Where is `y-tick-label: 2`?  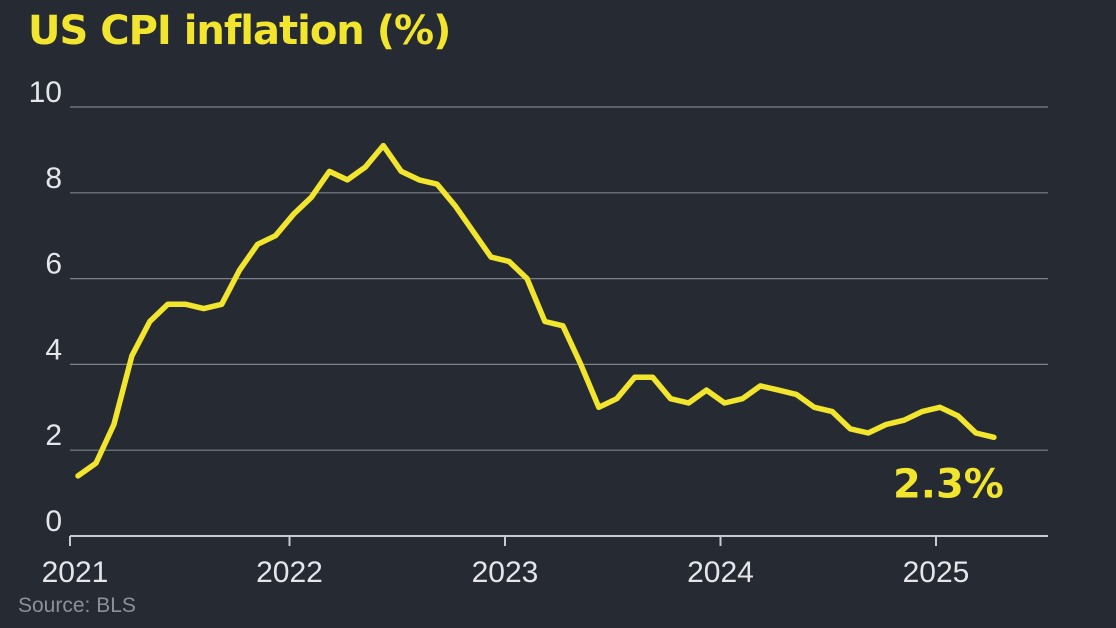 y-tick-label: 2 is located at coordinates (53, 435).